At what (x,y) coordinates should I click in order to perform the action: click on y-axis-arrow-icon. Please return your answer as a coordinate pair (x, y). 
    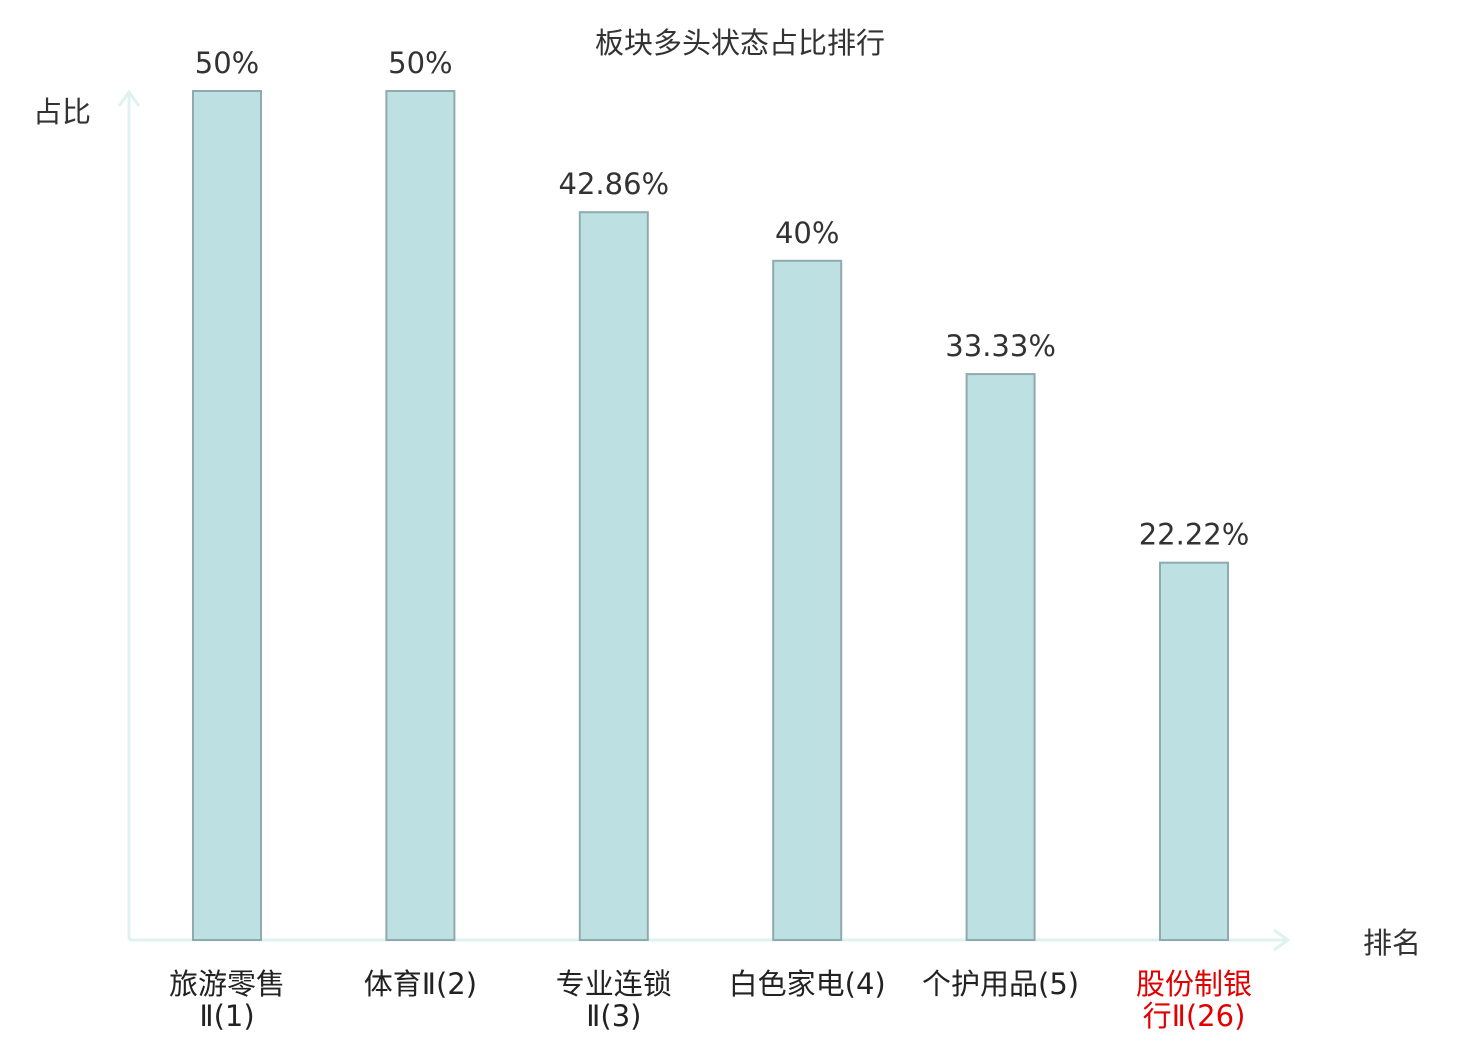
    Looking at the image, I should click on (129, 98).